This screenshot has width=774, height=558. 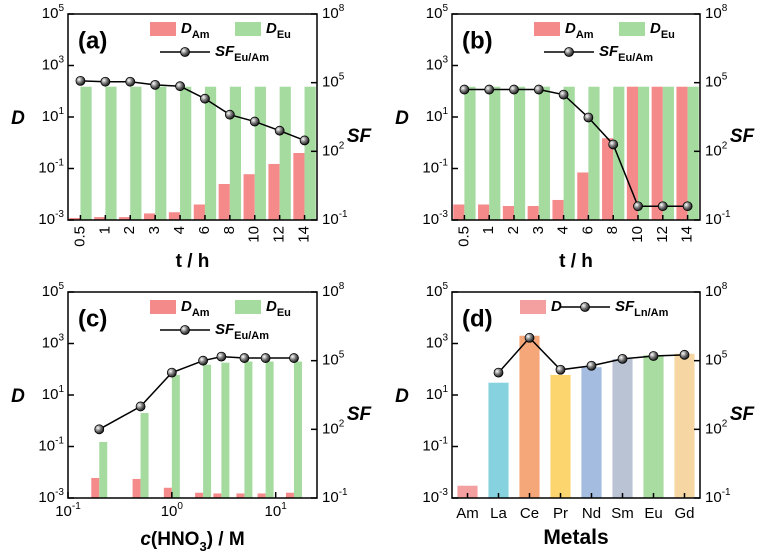 I want to click on x-tick-label: Nd, so click(x=591, y=513).